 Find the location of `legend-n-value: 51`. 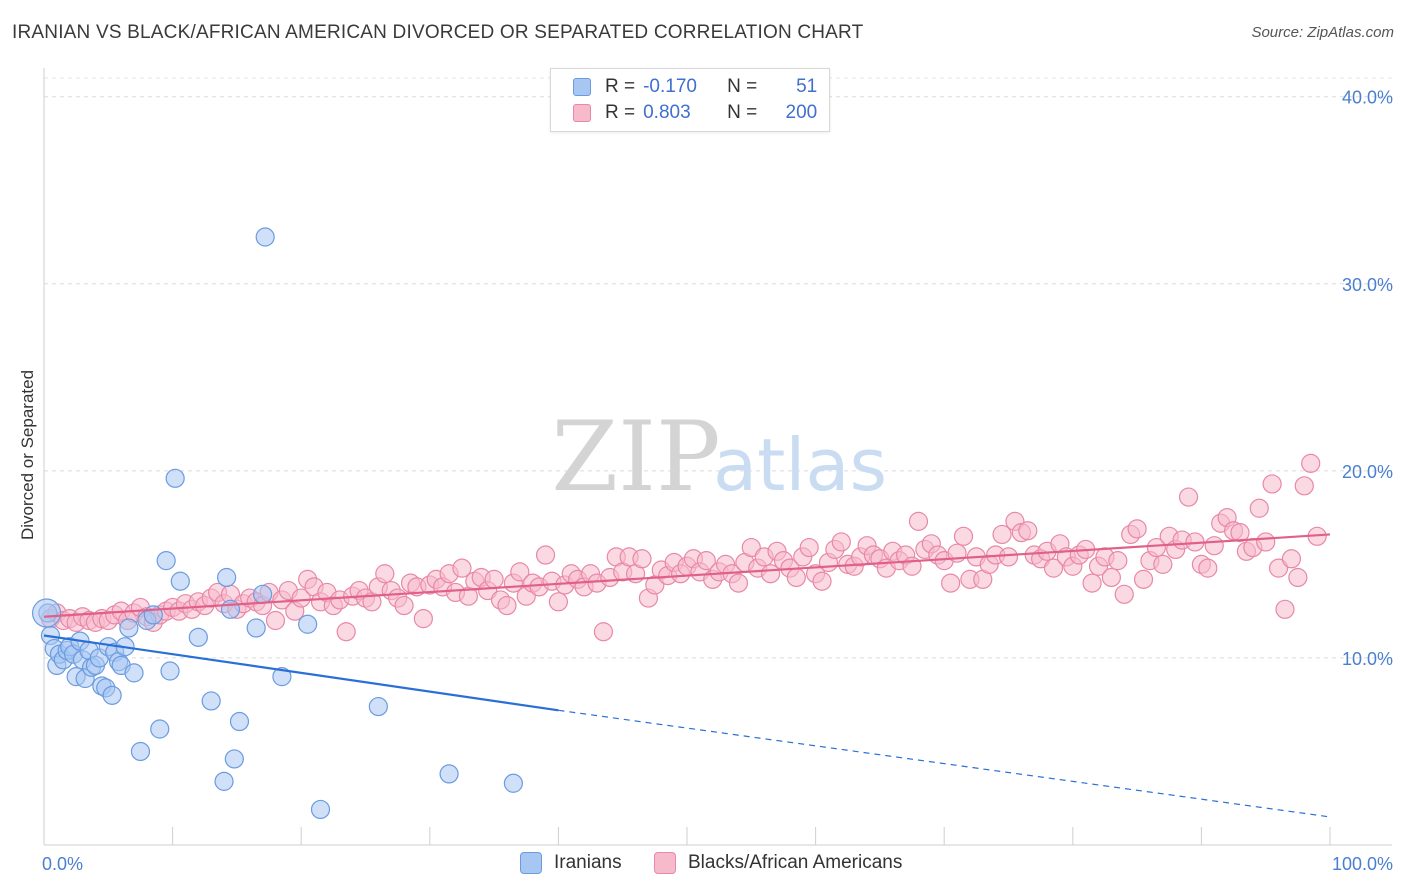

legend-n-value: 51 is located at coordinates (807, 86).